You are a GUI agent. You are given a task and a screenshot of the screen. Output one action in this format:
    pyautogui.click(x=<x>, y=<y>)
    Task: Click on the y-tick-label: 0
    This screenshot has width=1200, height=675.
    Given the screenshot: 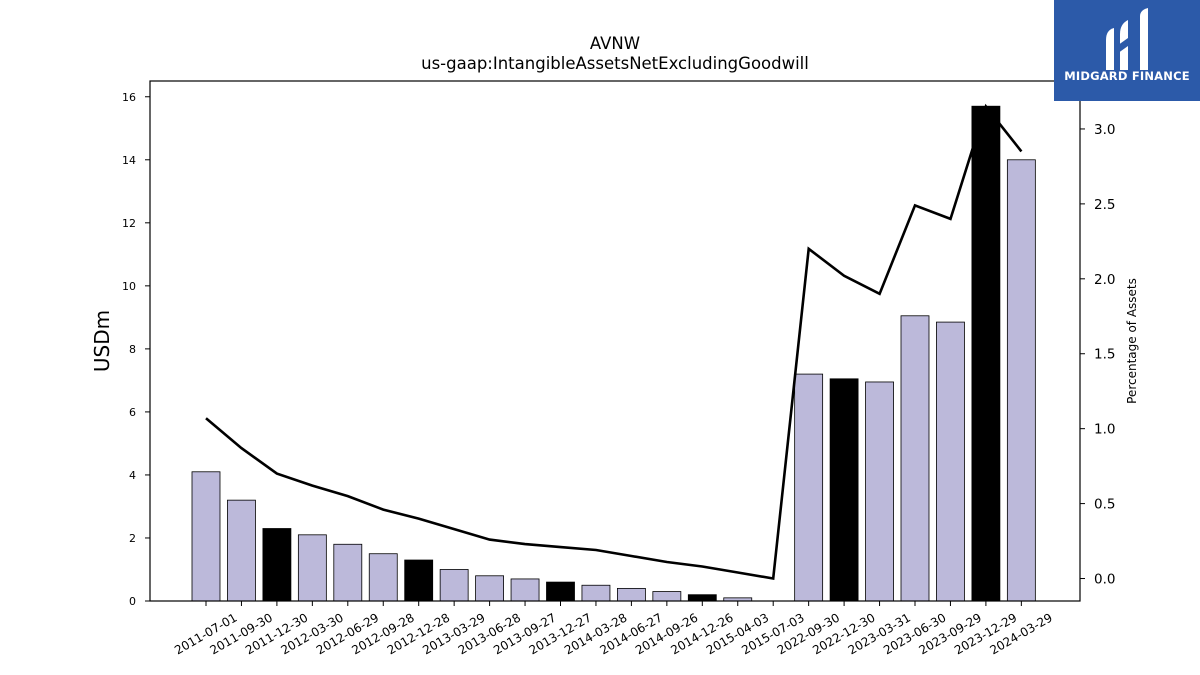 What is the action you would take?
    pyautogui.click(x=132, y=601)
    